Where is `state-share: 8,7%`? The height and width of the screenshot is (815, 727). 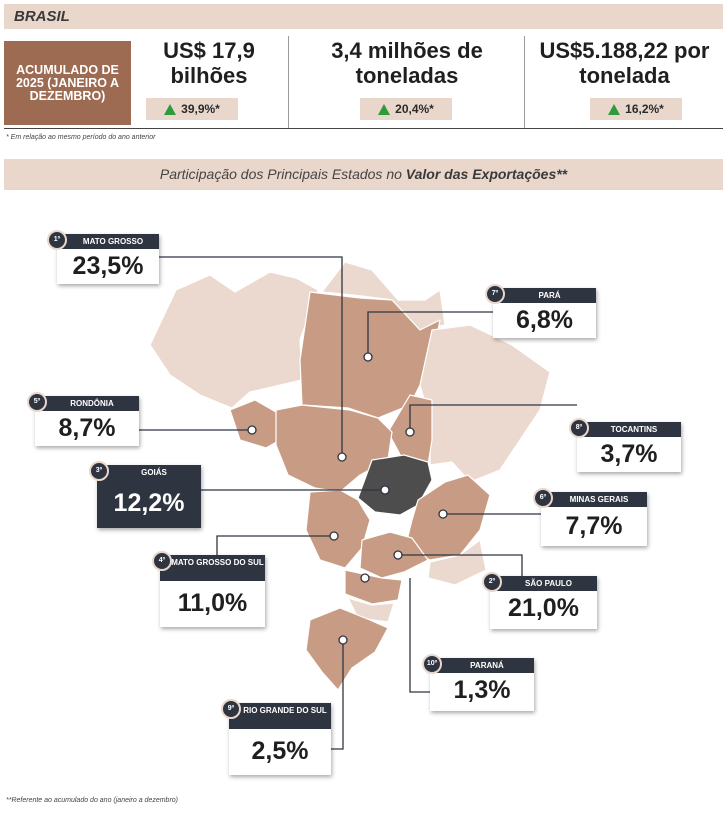 state-share: 8,7% is located at coordinates (87, 428).